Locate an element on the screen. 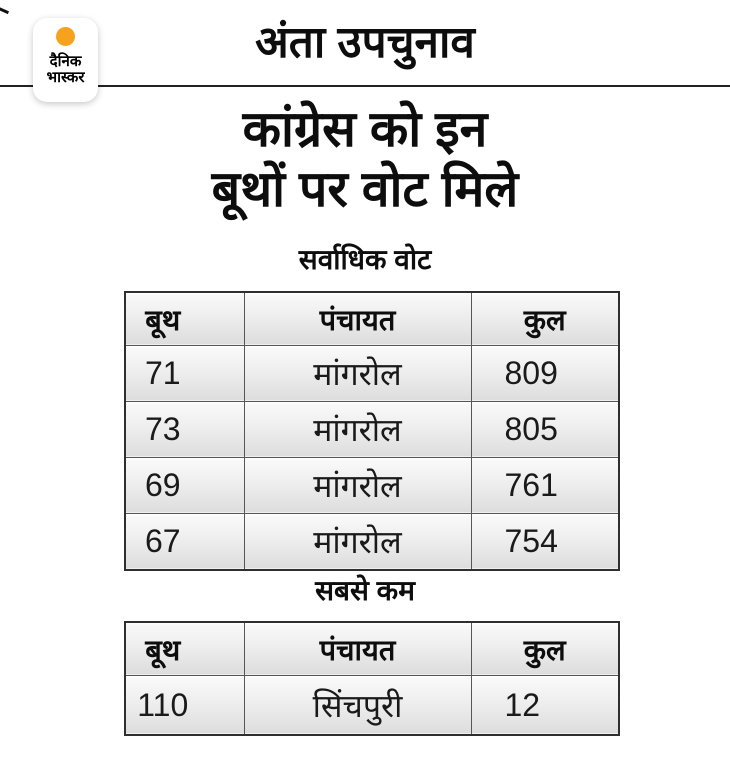 This screenshot has width=730, height=760. booth-cell: 110 is located at coordinates (184, 705).